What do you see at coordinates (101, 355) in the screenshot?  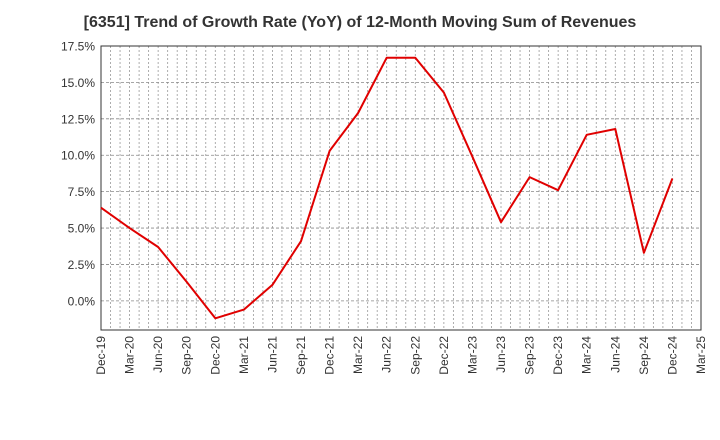 I see `x-tick-label: Dec-19` at bounding box center [101, 355].